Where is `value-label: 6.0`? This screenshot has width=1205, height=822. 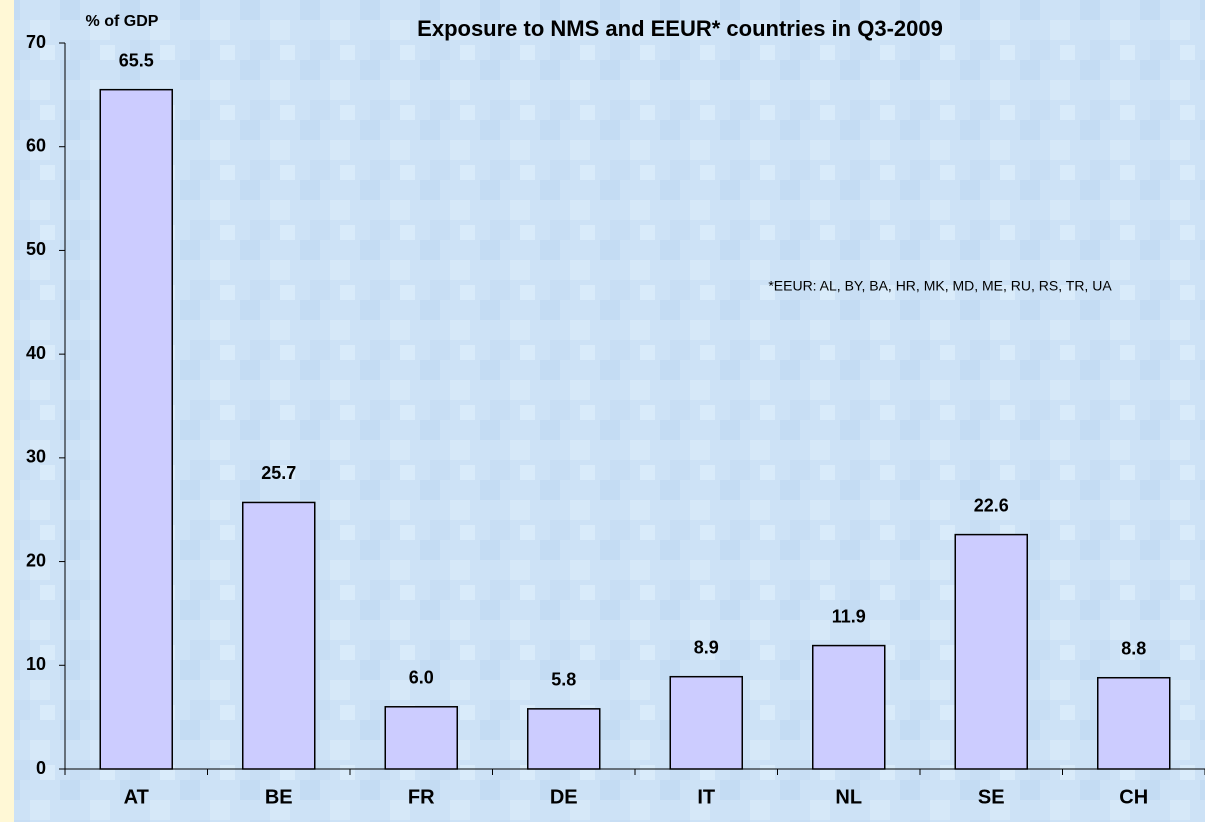
value-label: 6.0 is located at coordinates (421, 678).